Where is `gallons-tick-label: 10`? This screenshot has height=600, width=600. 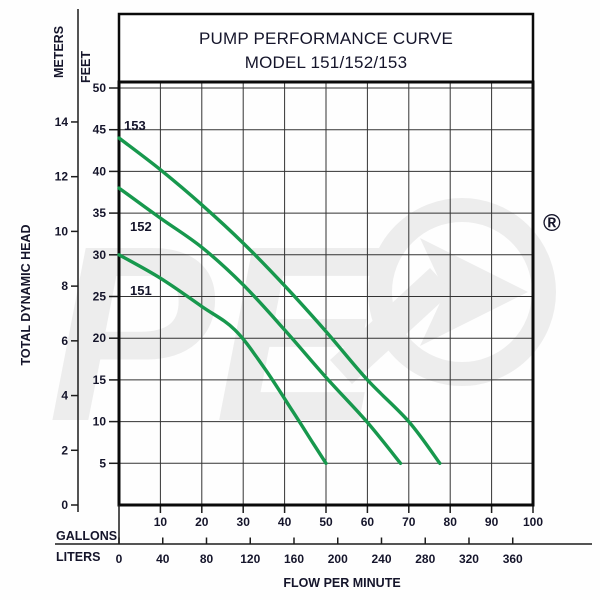
gallons-tick-label: 10 is located at coordinates (161, 522).